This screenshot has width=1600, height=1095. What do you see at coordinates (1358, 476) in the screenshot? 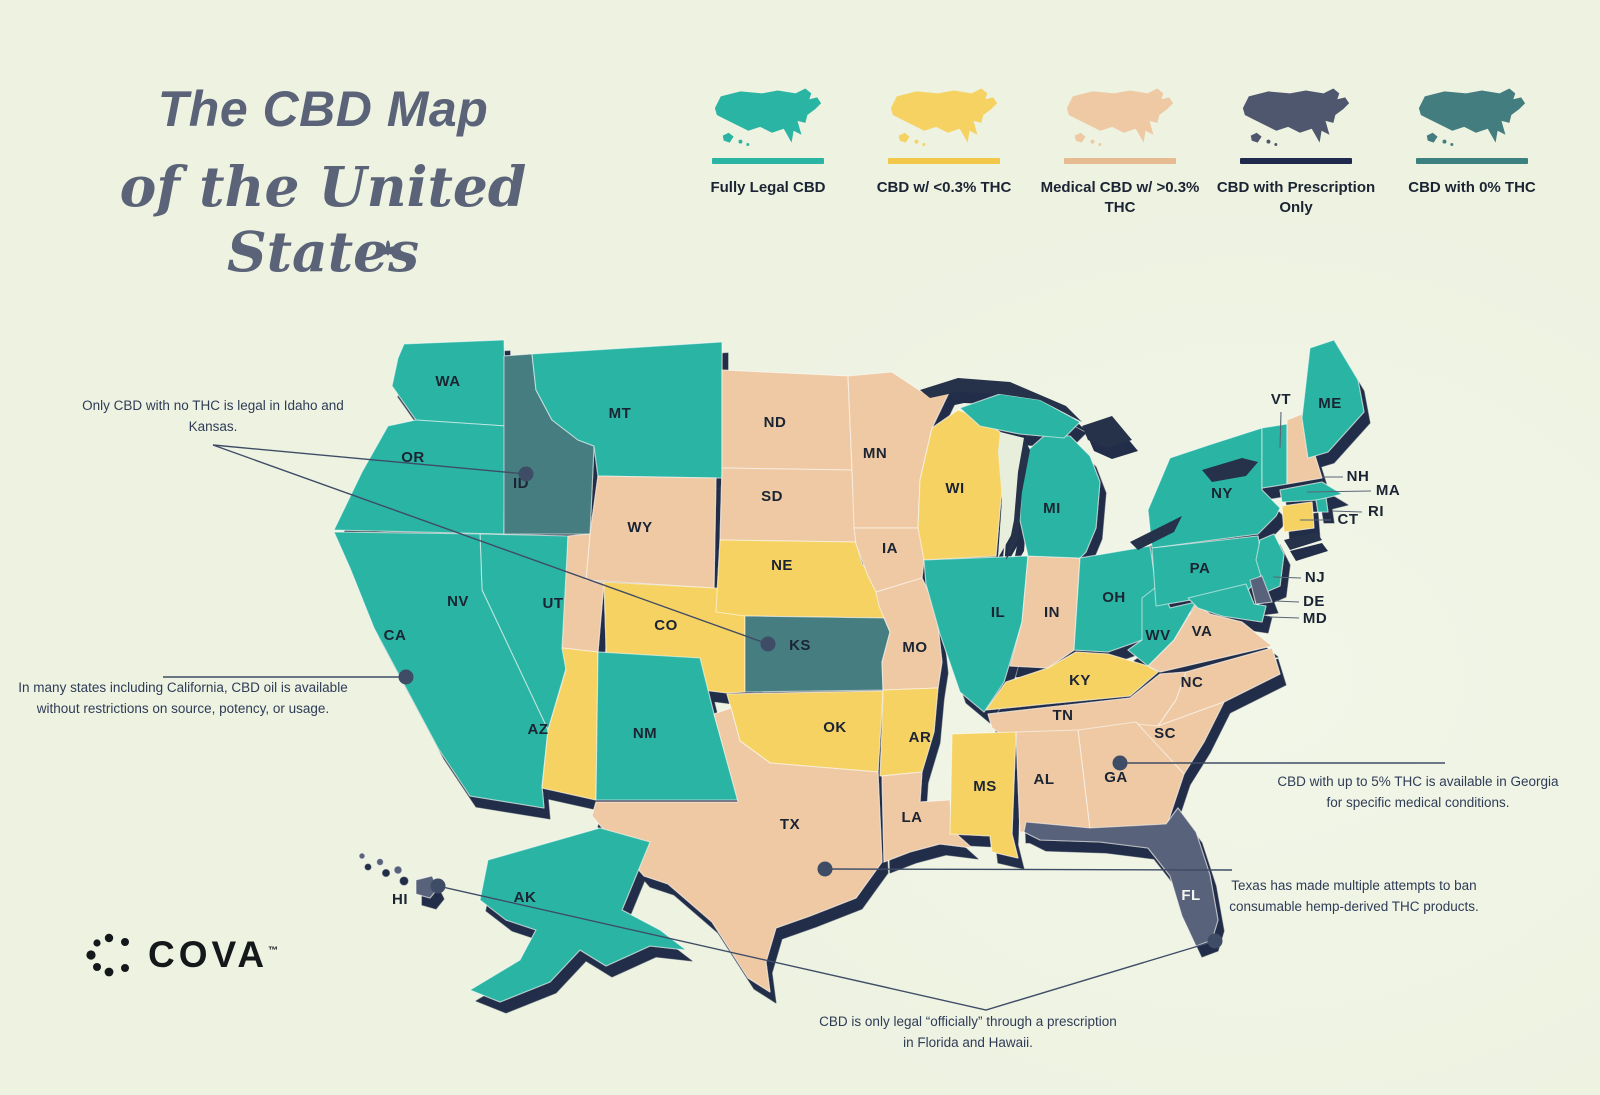
I see `state-label-nh: NH` at bounding box center [1358, 476].